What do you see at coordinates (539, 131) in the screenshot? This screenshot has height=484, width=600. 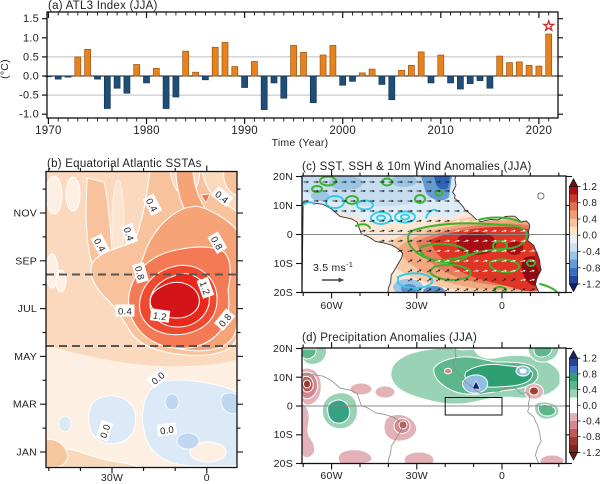 I see `svg-text: 2020` at bounding box center [539, 131].